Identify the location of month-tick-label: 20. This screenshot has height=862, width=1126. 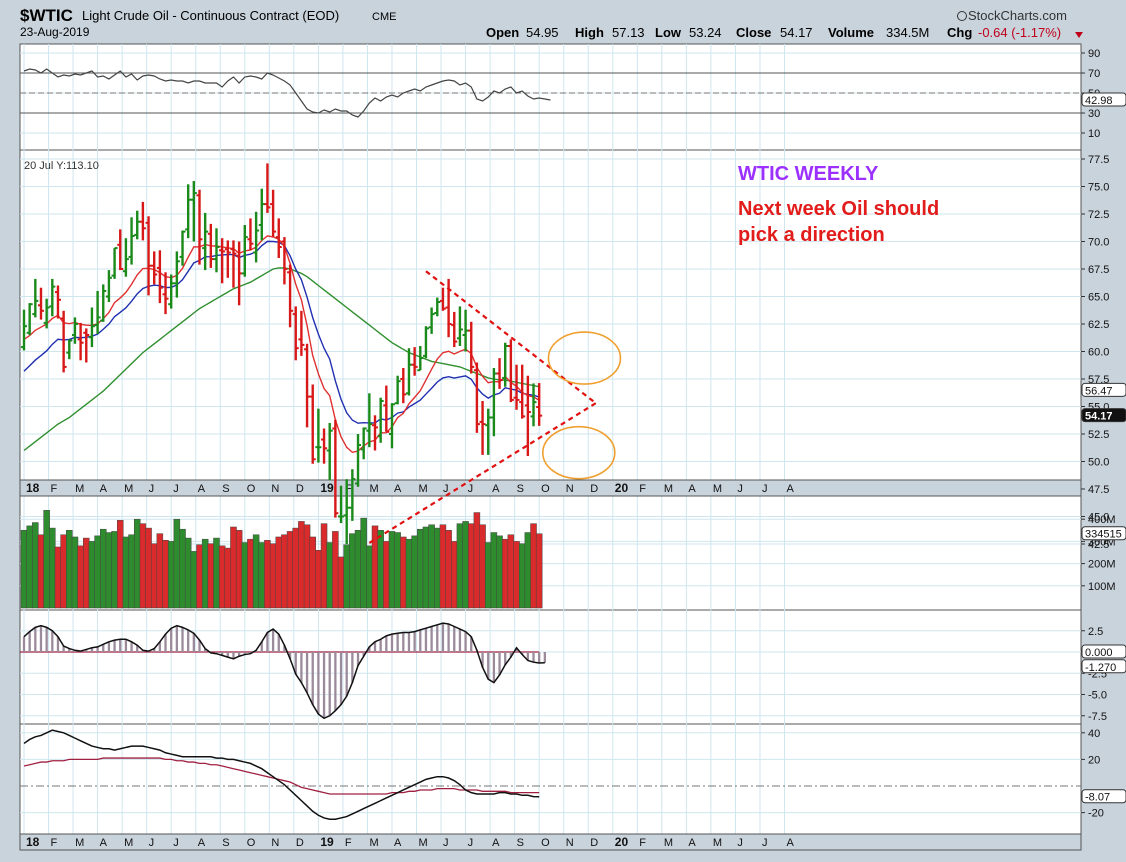
(622, 842).